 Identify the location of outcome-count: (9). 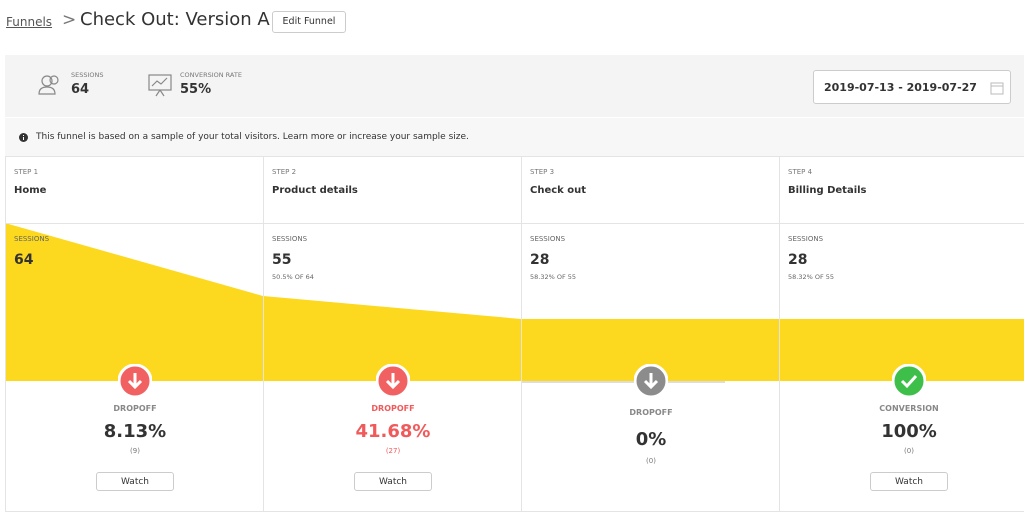
(135, 451).